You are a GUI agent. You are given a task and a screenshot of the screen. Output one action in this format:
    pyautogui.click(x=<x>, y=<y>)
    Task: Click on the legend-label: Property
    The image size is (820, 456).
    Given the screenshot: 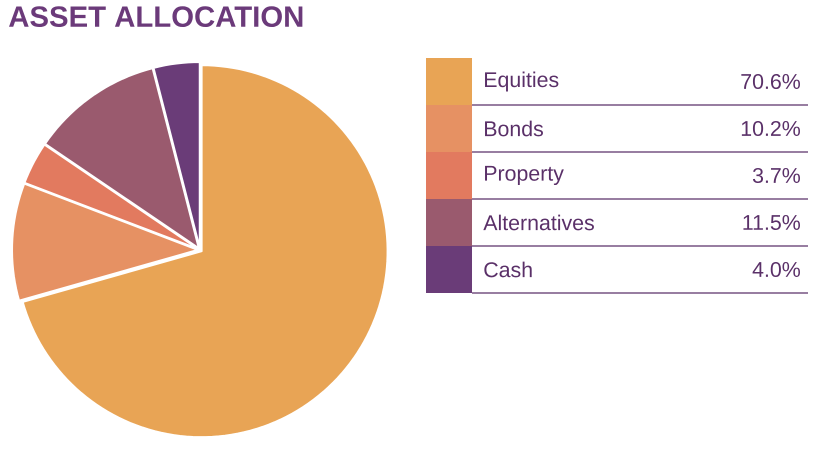 What is the action you would take?
    pyautogui.click(x=524, y=176)
    